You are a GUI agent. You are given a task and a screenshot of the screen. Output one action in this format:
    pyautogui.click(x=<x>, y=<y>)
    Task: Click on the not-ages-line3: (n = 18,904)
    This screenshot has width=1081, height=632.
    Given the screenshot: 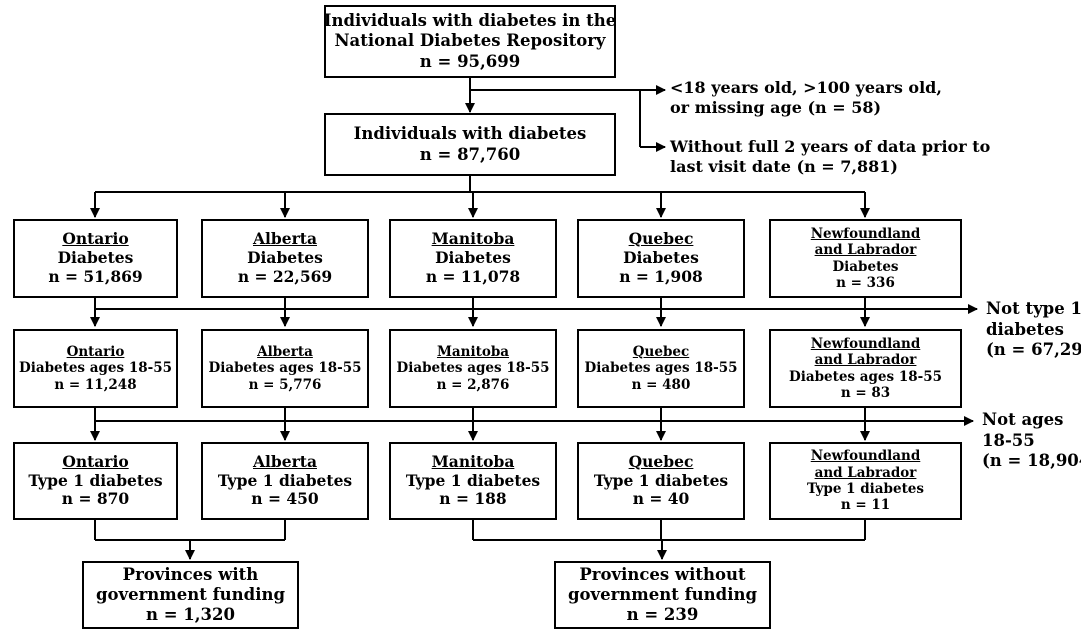 What is the action you would take?
    pyautogui.click(x=1031, y=461)
    